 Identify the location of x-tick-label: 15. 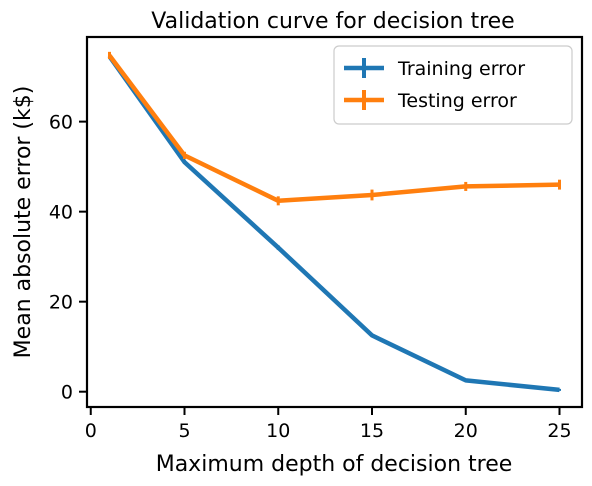
(372, 431).